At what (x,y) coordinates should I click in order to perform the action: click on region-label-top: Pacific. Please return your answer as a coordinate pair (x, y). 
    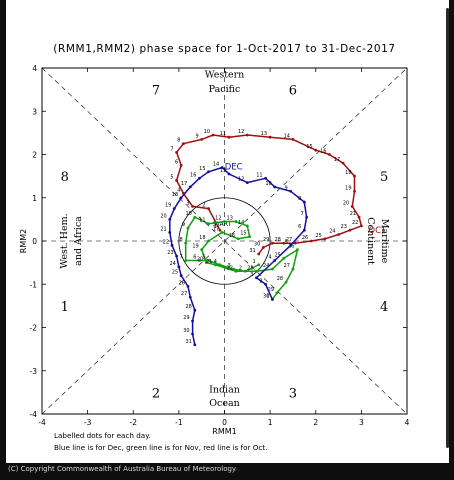
    Looking at the image, I should click on (225, 89).